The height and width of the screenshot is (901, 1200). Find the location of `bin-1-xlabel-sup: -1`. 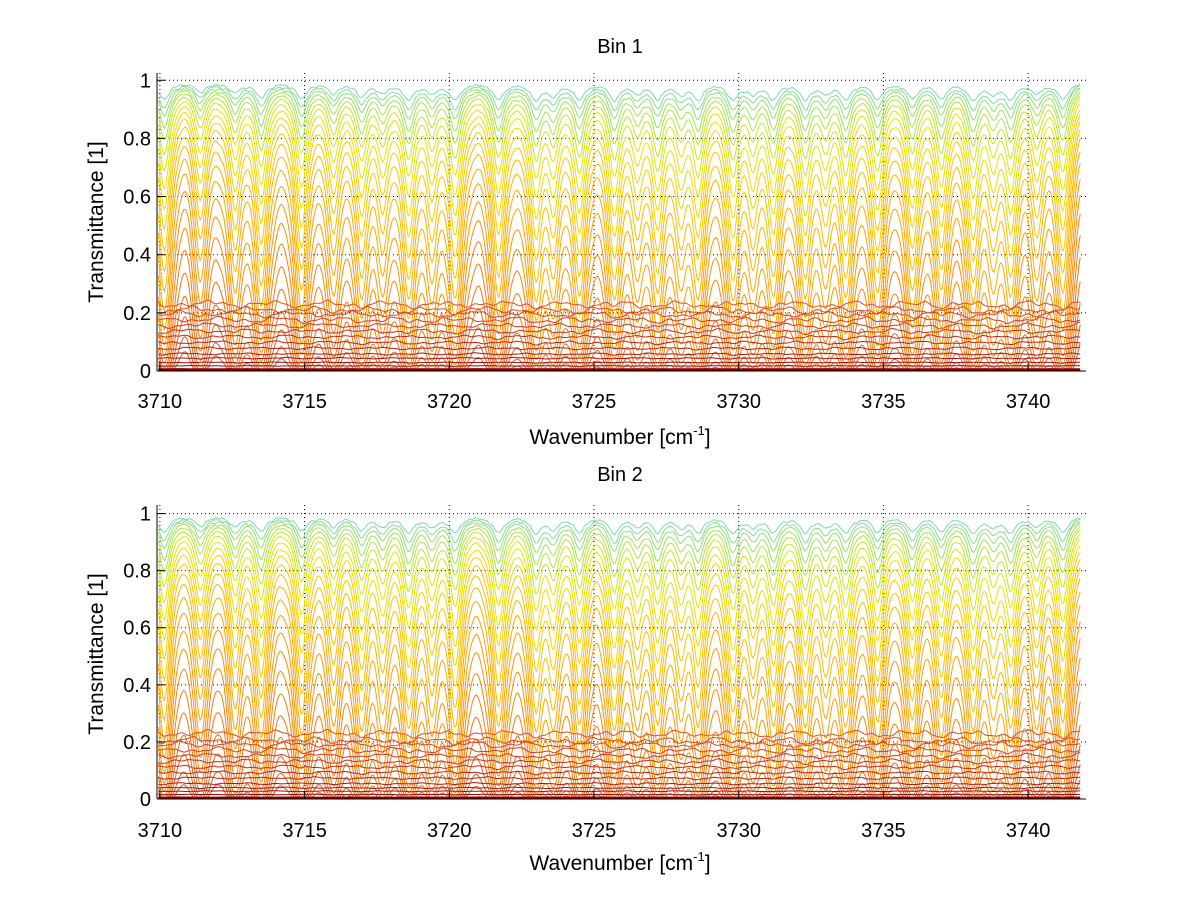

bin-1-xlabel-sup: -1 is located at coordinates (699, 430).